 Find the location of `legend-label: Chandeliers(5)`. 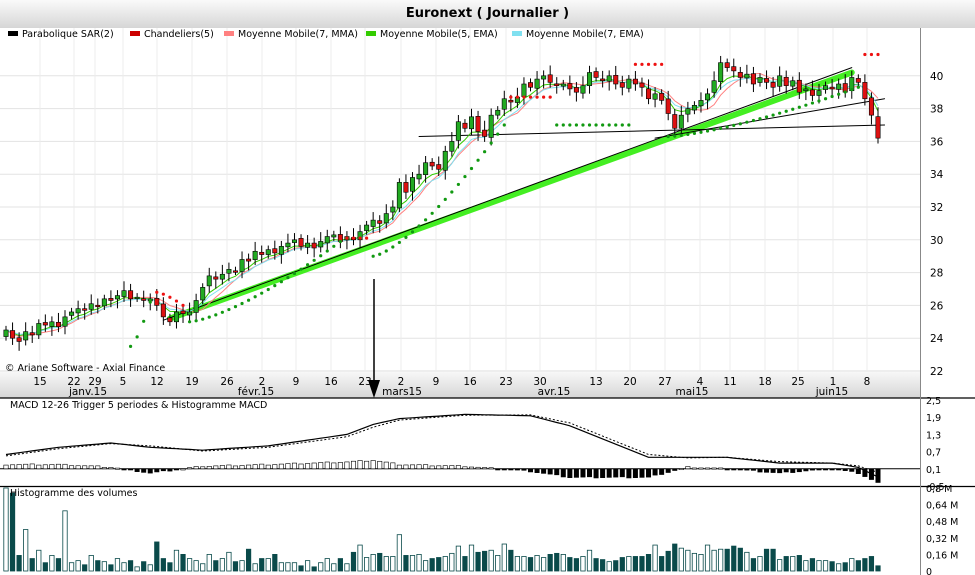

legend-label: Chandeliers(5) is located at coordinates (179, 34).